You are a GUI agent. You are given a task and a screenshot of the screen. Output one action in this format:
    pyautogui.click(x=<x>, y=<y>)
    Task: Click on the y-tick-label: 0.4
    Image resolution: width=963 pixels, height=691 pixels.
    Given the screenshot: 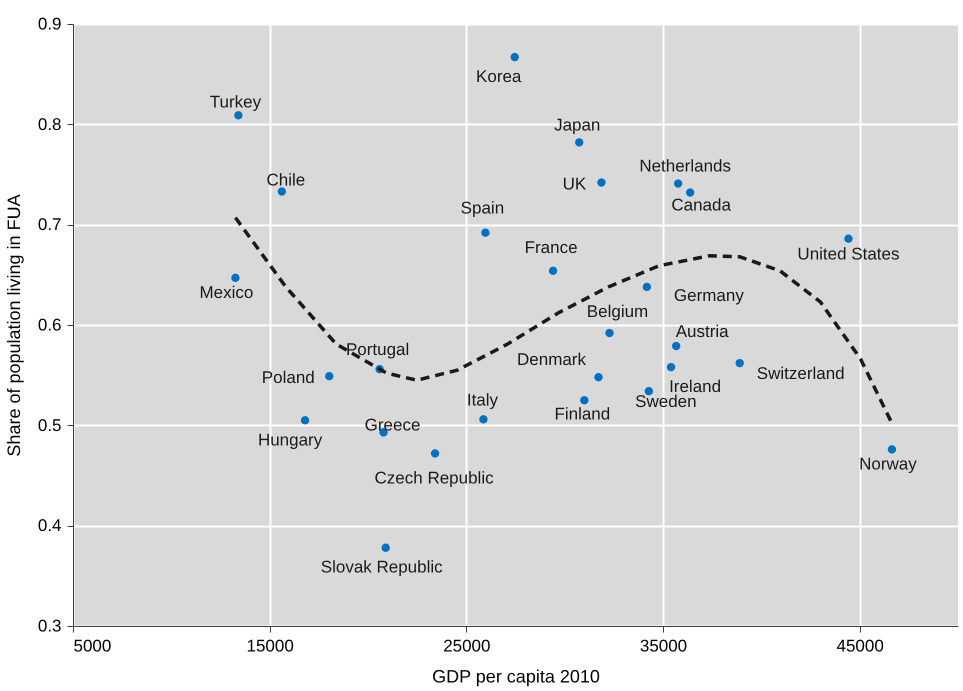 What is the action you would take?
    pyautogui.click(x=50, y=526)
    